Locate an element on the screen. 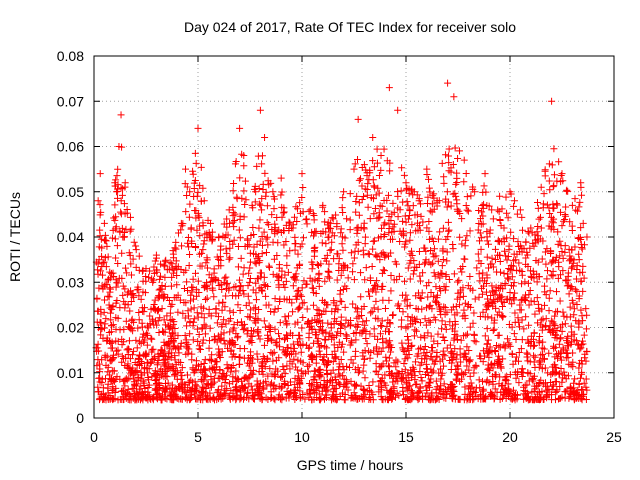 This screenshot has height=480, width=640. x-tick-label: 25 is located at coordinates (614, 437).